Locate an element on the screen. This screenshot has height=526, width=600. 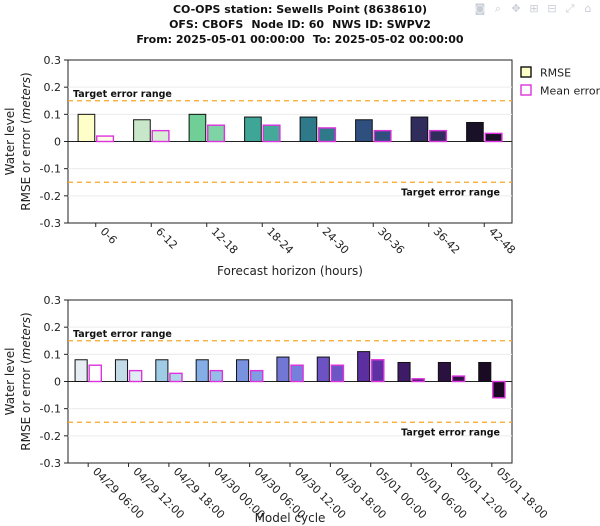
legend-label-rmse: RMSE is located at coordinates (555, 73).